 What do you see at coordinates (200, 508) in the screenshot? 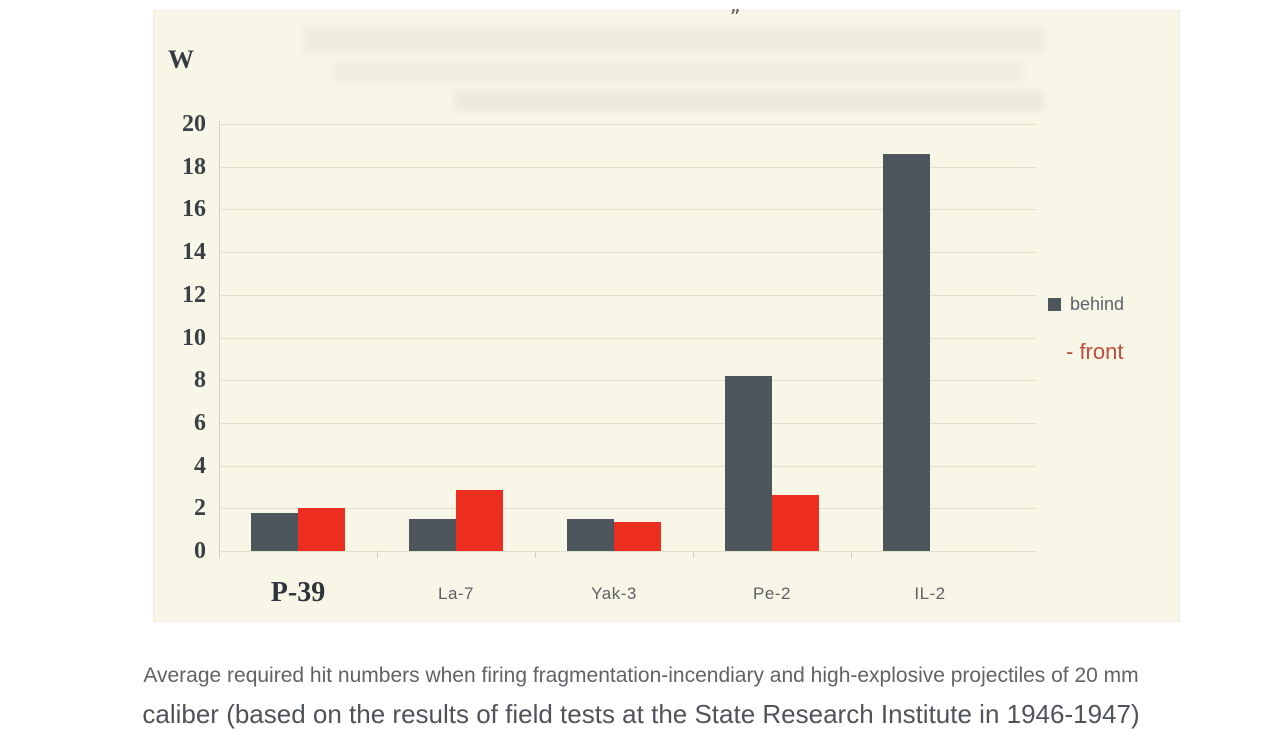
I see `y-tick-label-2: 2` at bounding box center [200, 508].